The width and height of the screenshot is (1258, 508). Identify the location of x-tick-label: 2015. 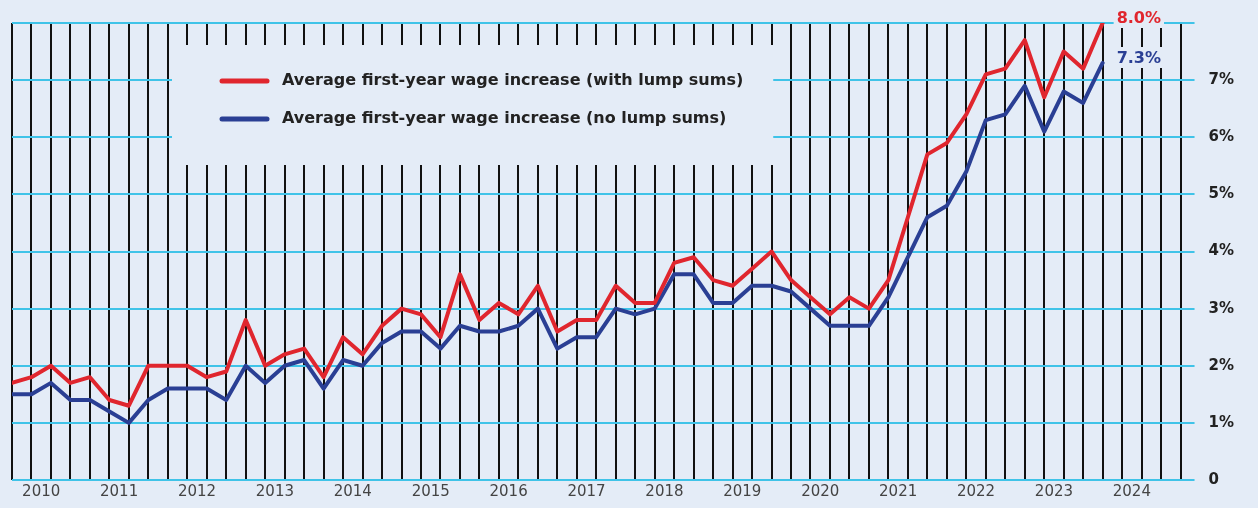
(430, 490).